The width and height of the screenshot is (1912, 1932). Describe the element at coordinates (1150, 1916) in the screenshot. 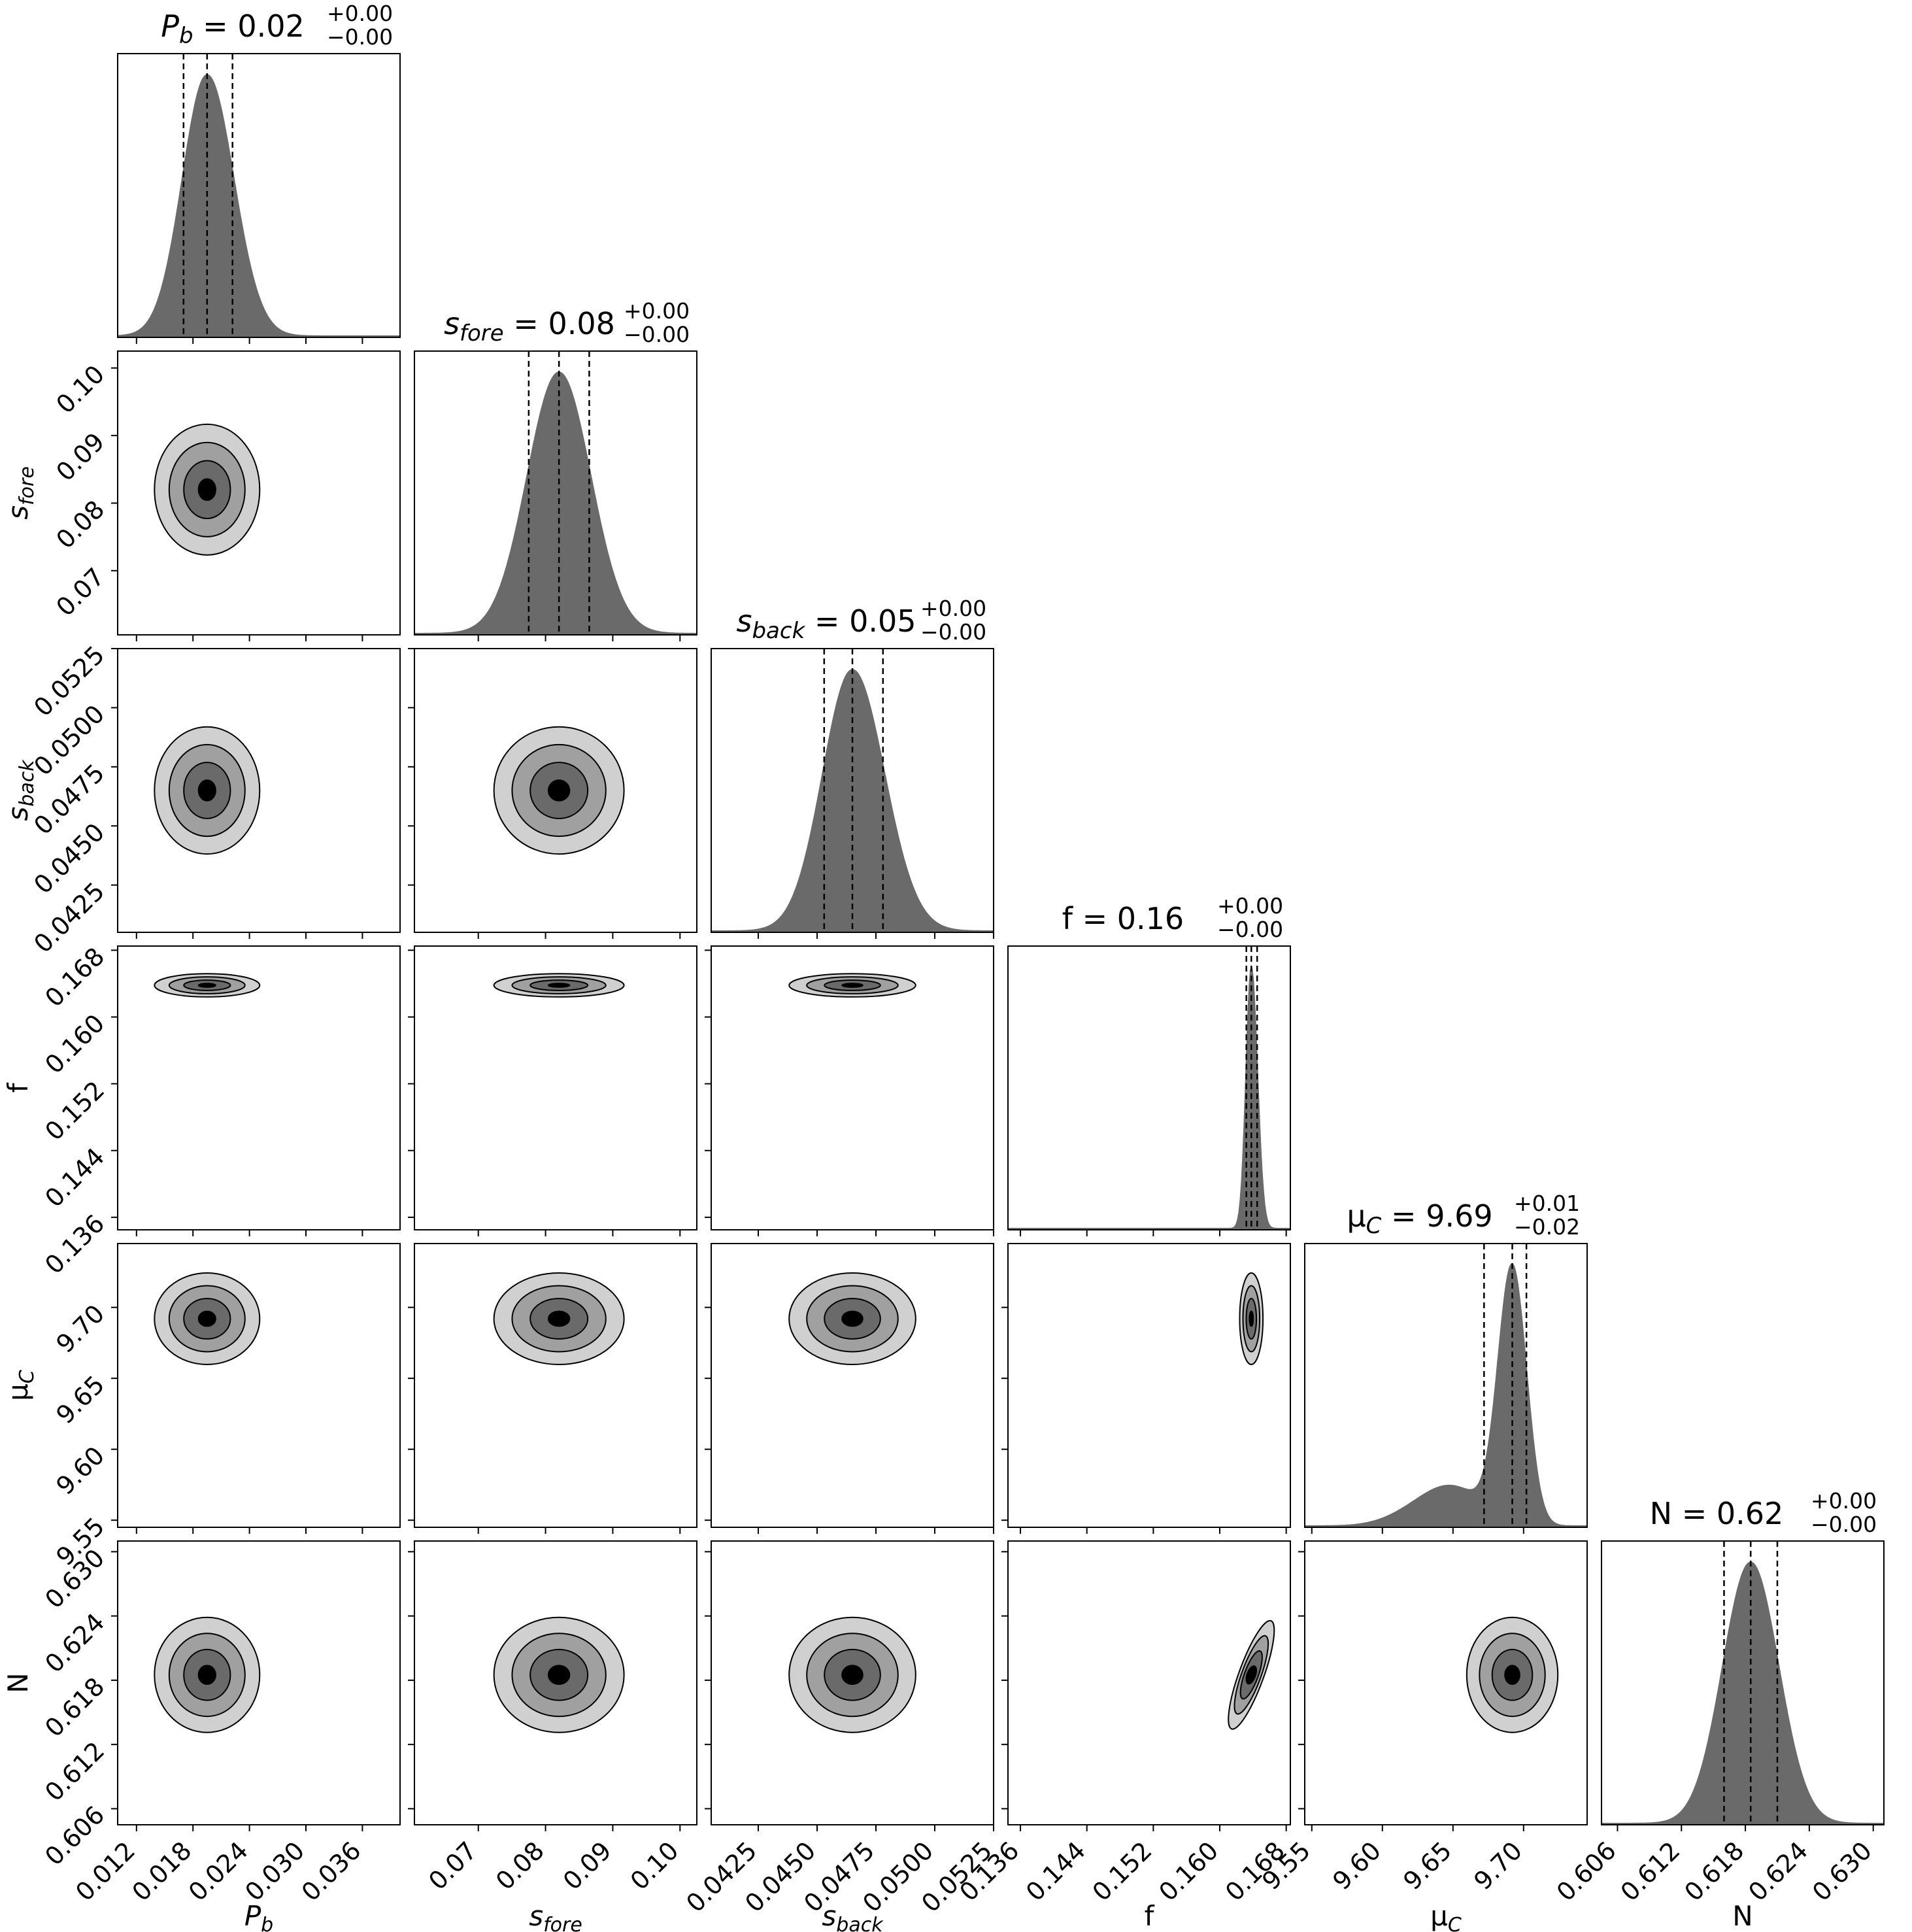

I see `x-axis-label-f: f` at that location.